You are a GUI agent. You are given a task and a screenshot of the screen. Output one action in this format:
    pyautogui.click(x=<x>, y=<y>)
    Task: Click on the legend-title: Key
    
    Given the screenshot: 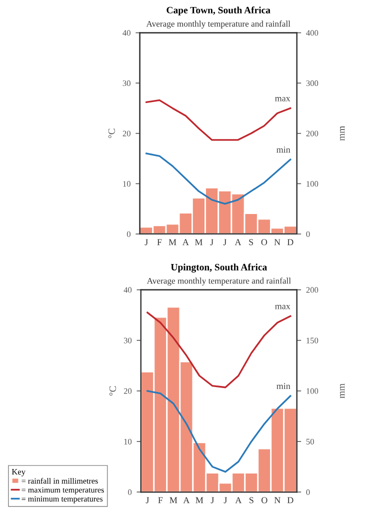 What is the action you would take?
    pyautogui.click(x=19, y=472)
    